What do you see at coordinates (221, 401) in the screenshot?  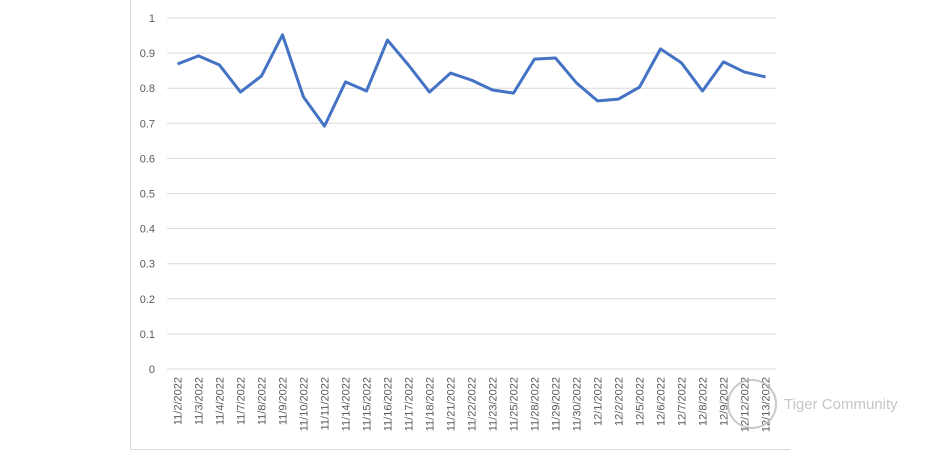 I see `x-tick-label: 11/4/2022` at bounding box center [221, 401].